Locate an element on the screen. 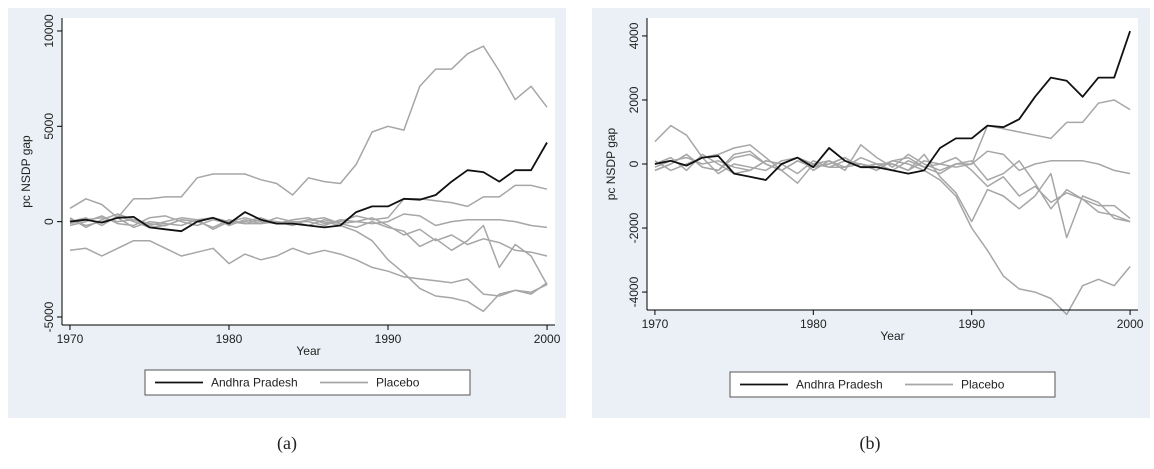 The image size is (1154, 469). y-tick-label: -5000 is located at coordinates (49, 316).